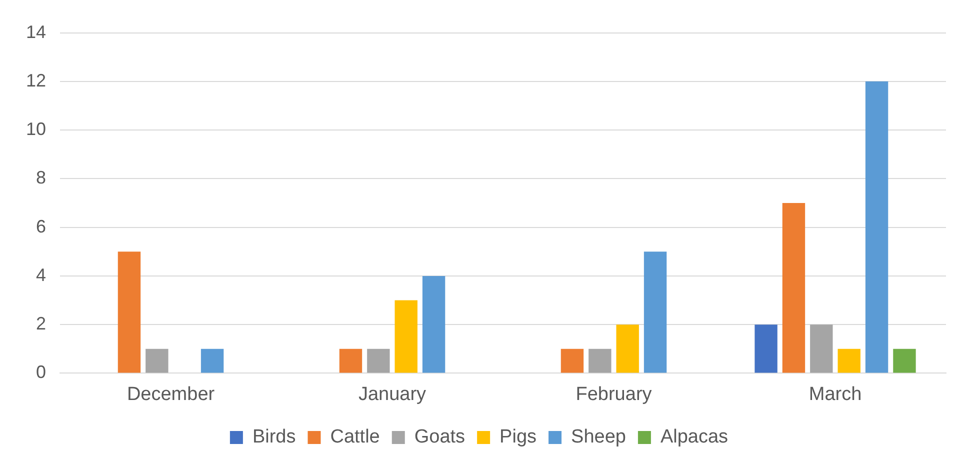 This screenshot has height=469, width=966. Describe the element at coordinates (392, 394) in the screenshot. I see `x-tick-label: January` at that location.